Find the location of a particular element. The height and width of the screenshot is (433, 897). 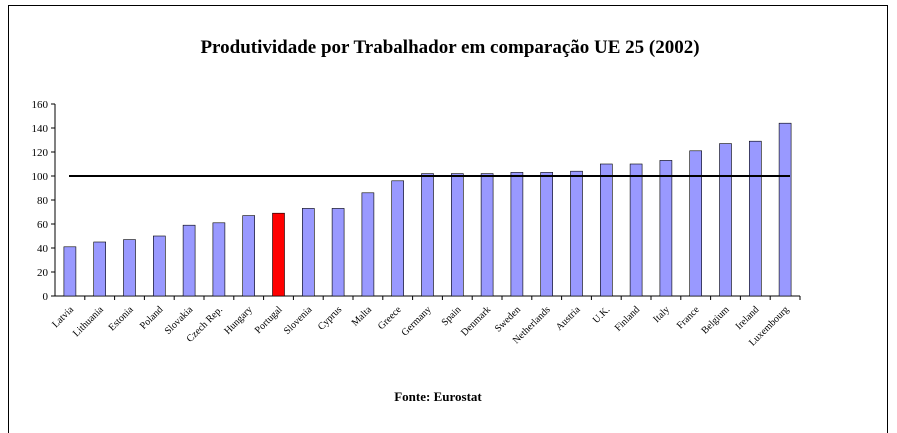

x-tick-label: Poland is located at coordinates (151, 317).